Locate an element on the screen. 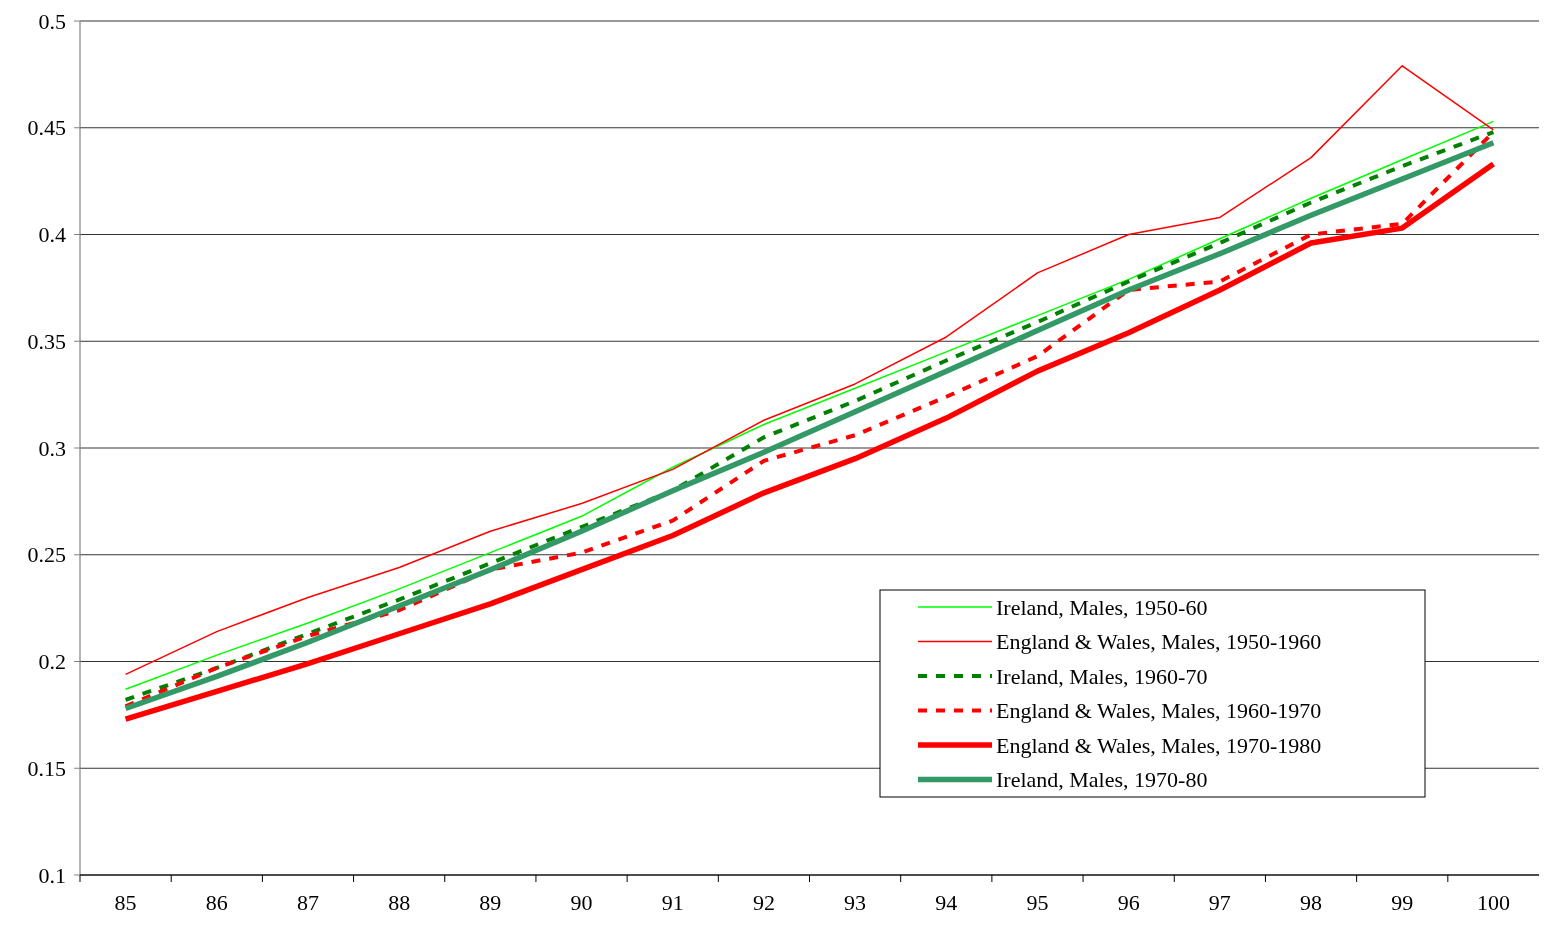 This screenshot has height=928, width=1547. y-tick-label: 0.2 is located at coordinates (52, 662).